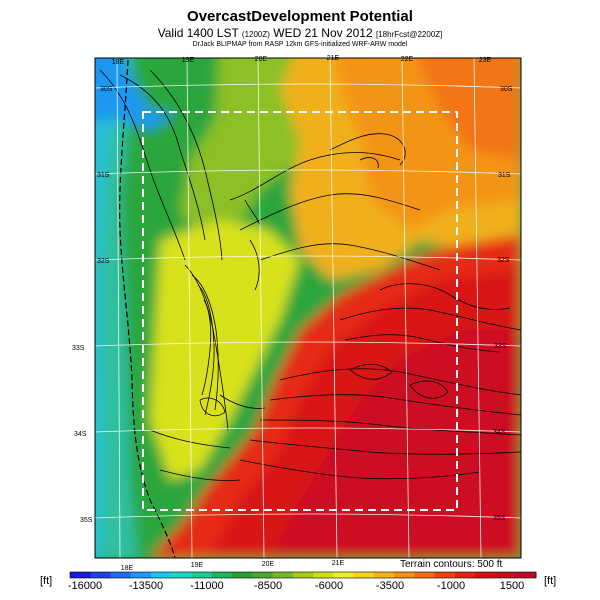  I want to click on left-lat-label: 33S, so click(78, 348).